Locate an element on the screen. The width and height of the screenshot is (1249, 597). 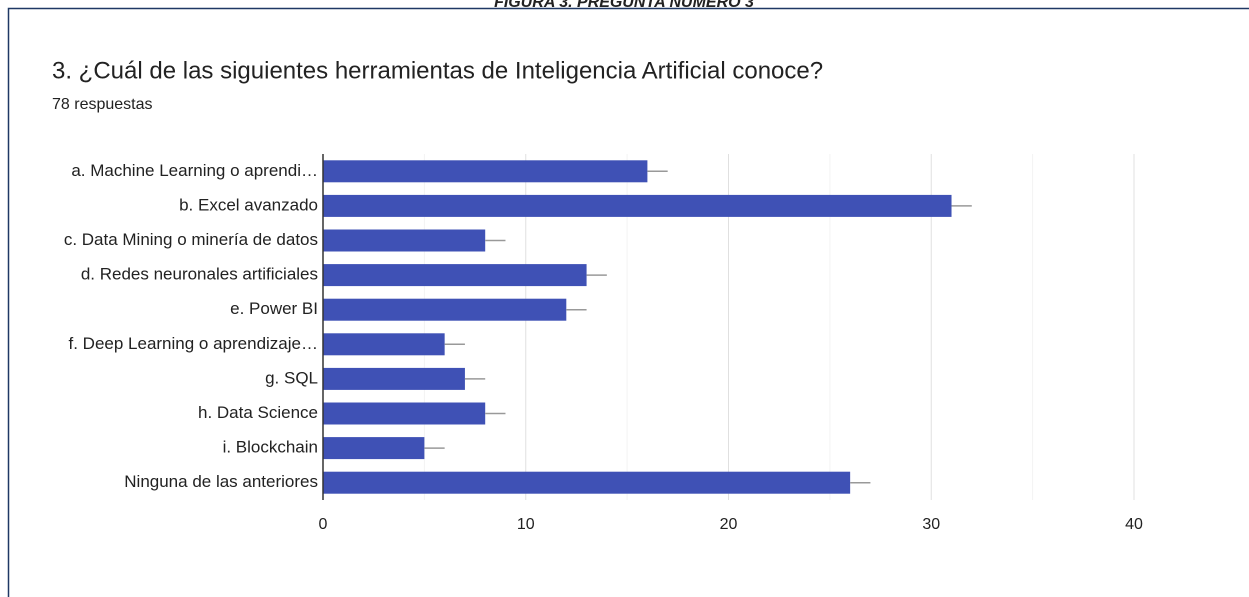
x-tick-label: 0 is located at coordinates (323, 524).